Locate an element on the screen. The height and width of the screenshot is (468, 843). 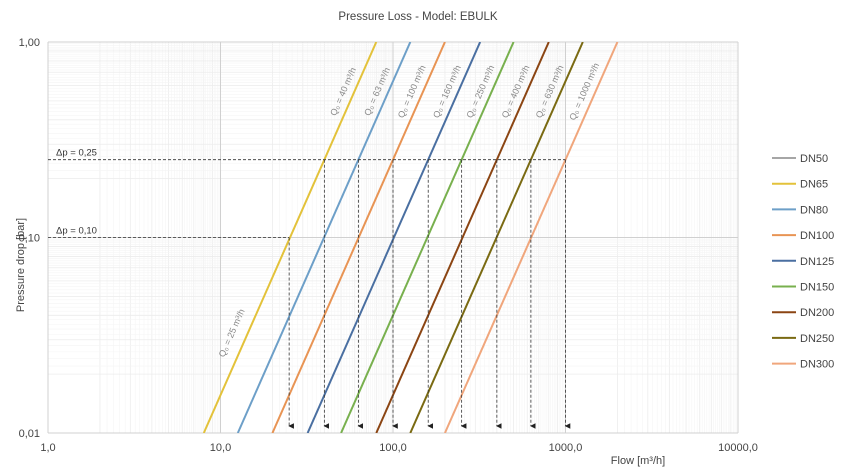
y-axis-label: Pressure drop [bar] is located at coordinates (21, 265).